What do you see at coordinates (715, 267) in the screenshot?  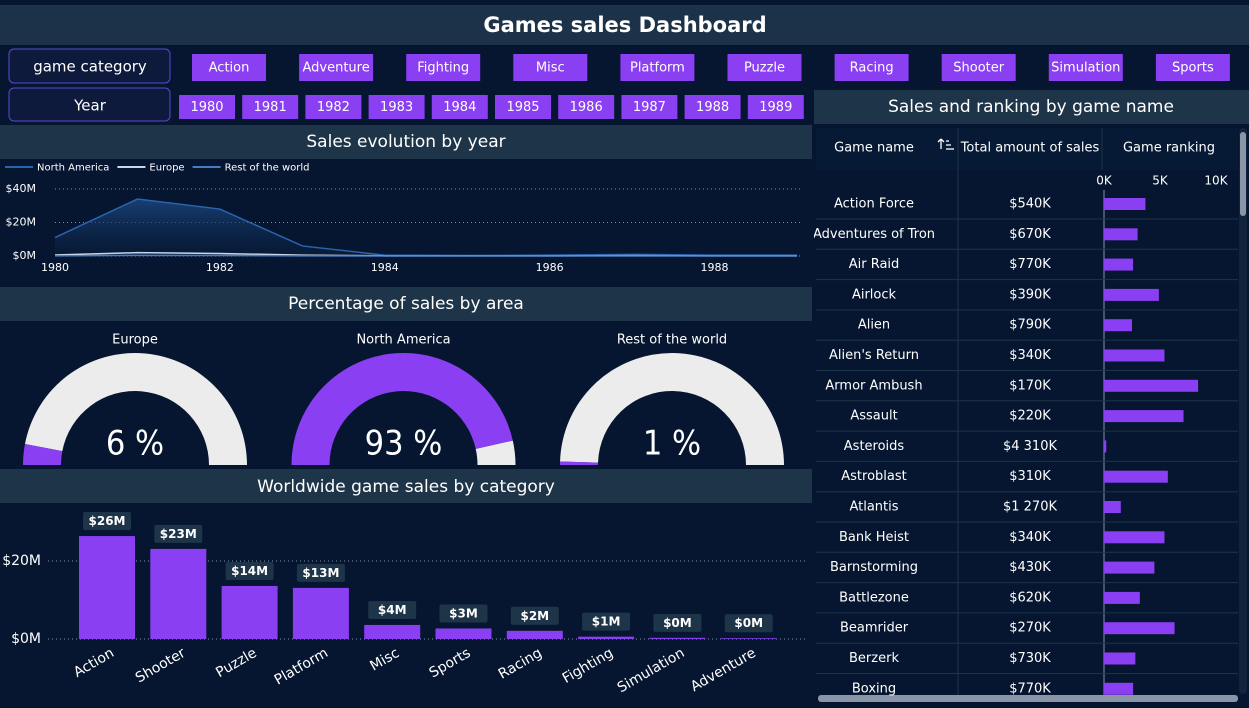 I see `x-tick-label: 1988` at bounding box center [715, 267].